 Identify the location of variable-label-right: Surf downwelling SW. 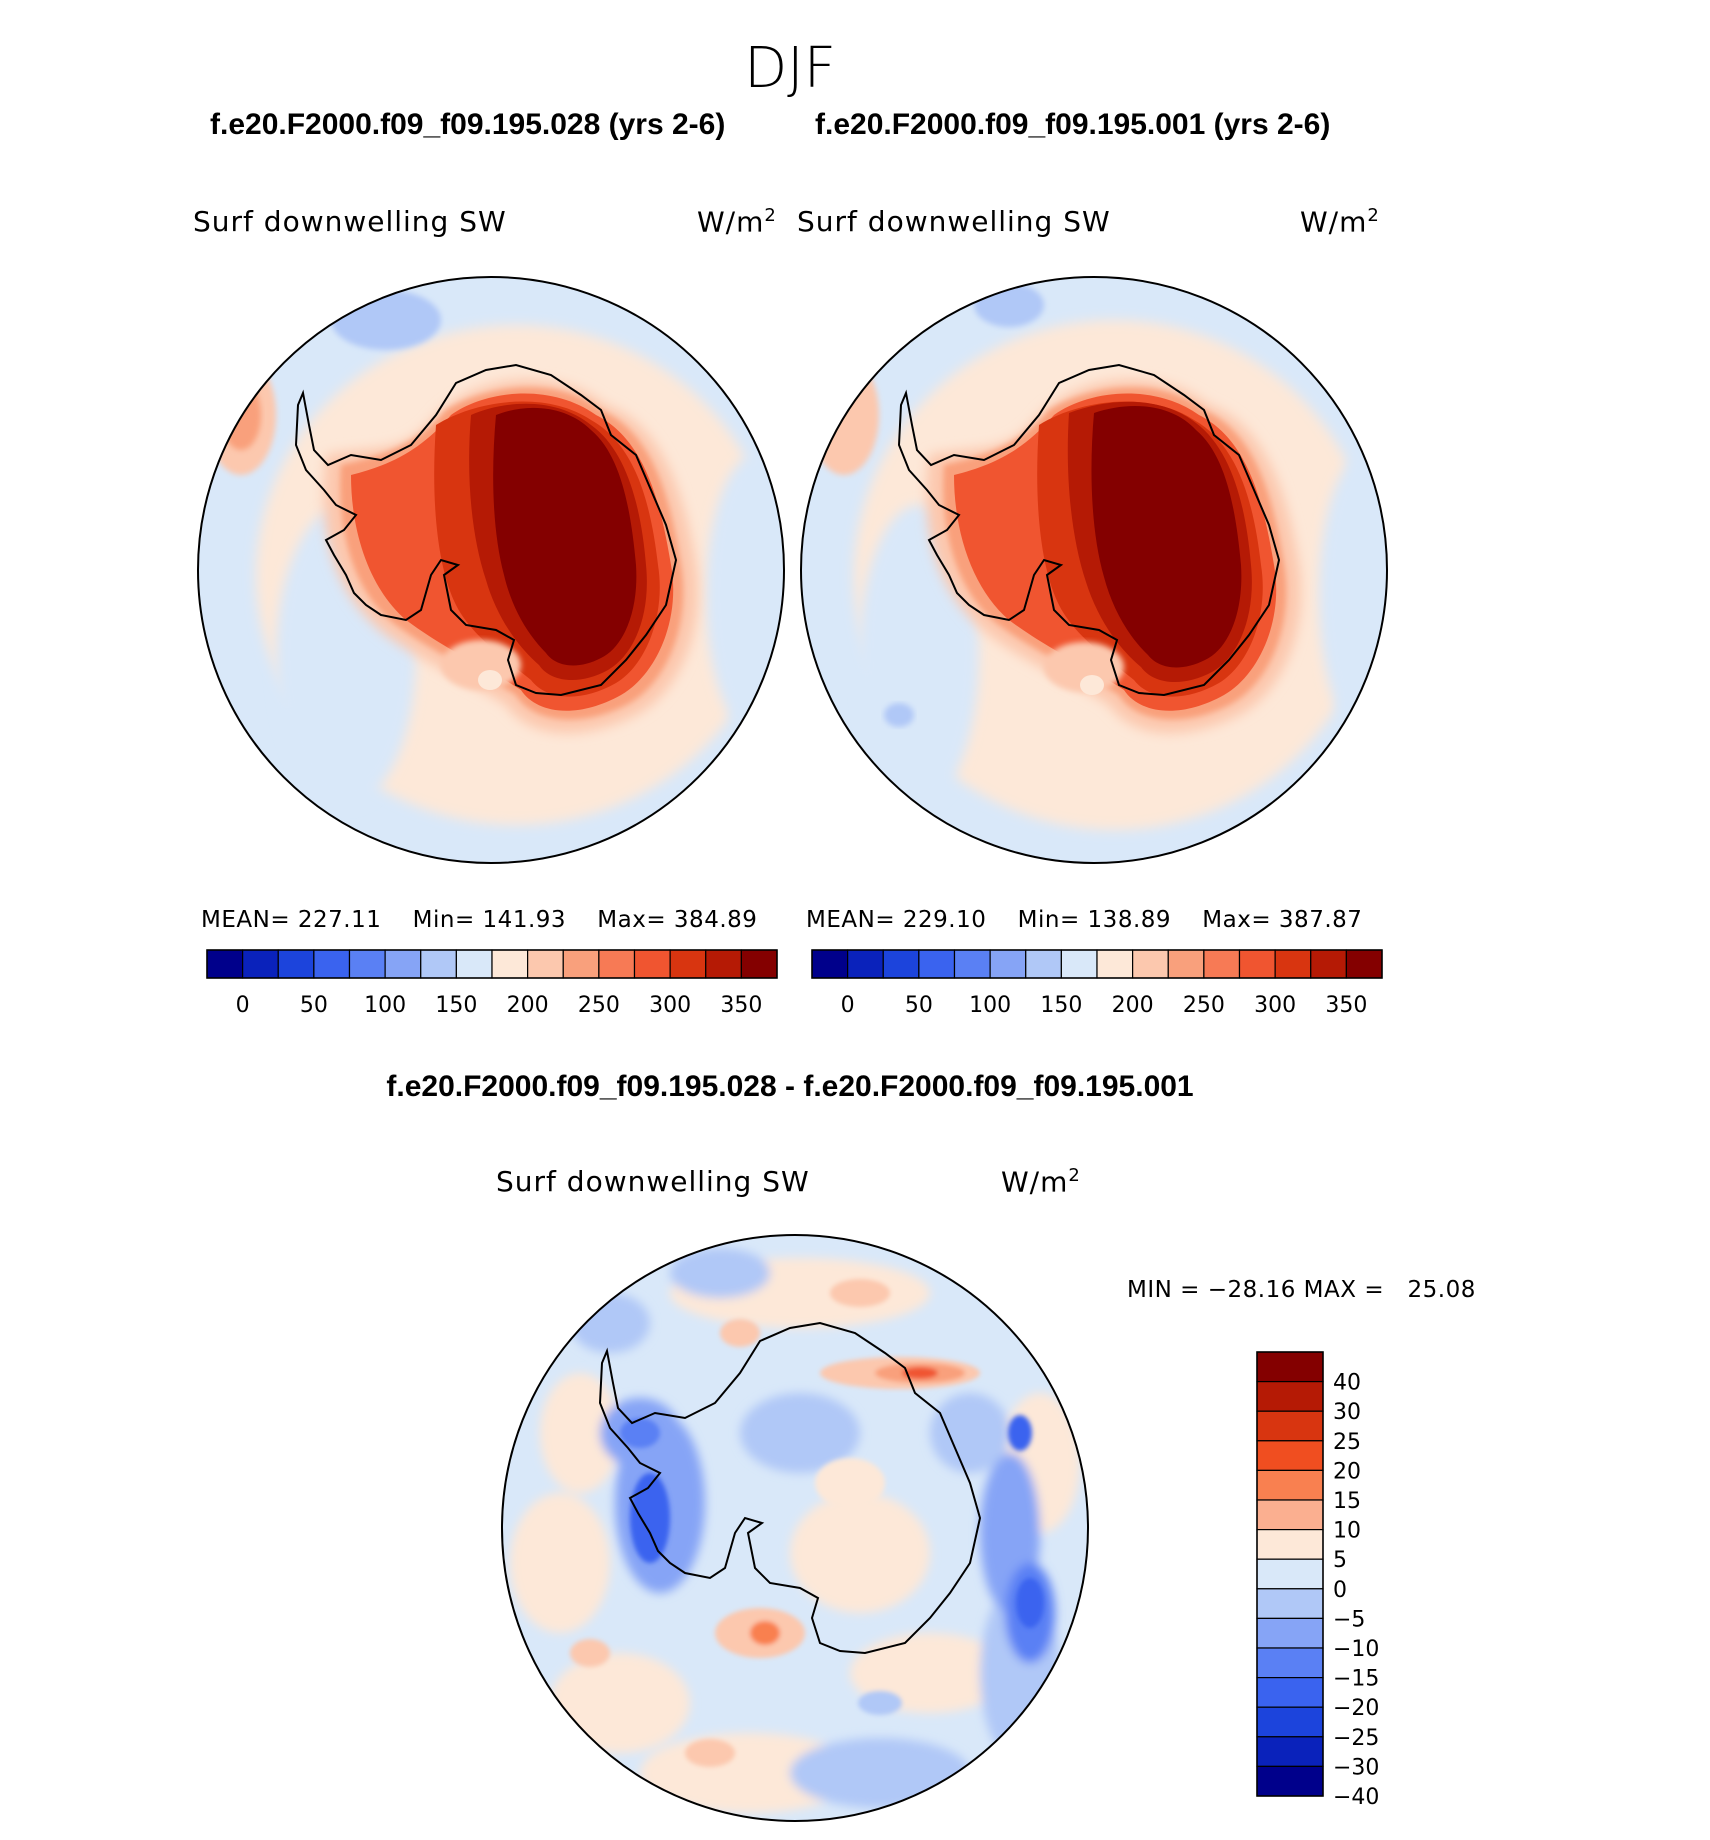
(954, 221).